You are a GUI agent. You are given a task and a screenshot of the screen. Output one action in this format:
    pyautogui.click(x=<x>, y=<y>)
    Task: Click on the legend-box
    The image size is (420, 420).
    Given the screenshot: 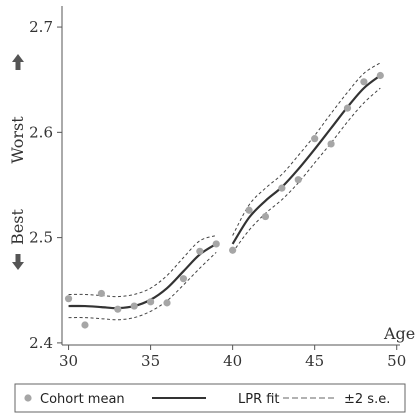 What is the action you would take?
    pyautogui.click(x=210, y=398)
    